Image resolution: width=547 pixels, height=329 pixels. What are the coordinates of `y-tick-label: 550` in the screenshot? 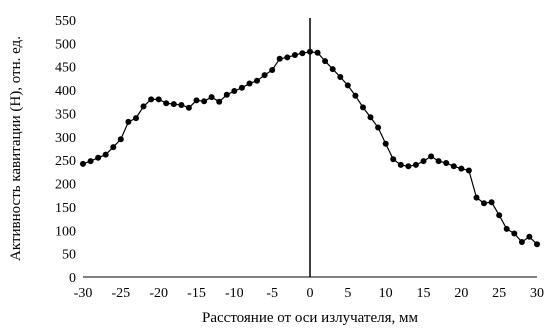 It's located at (65, 21).